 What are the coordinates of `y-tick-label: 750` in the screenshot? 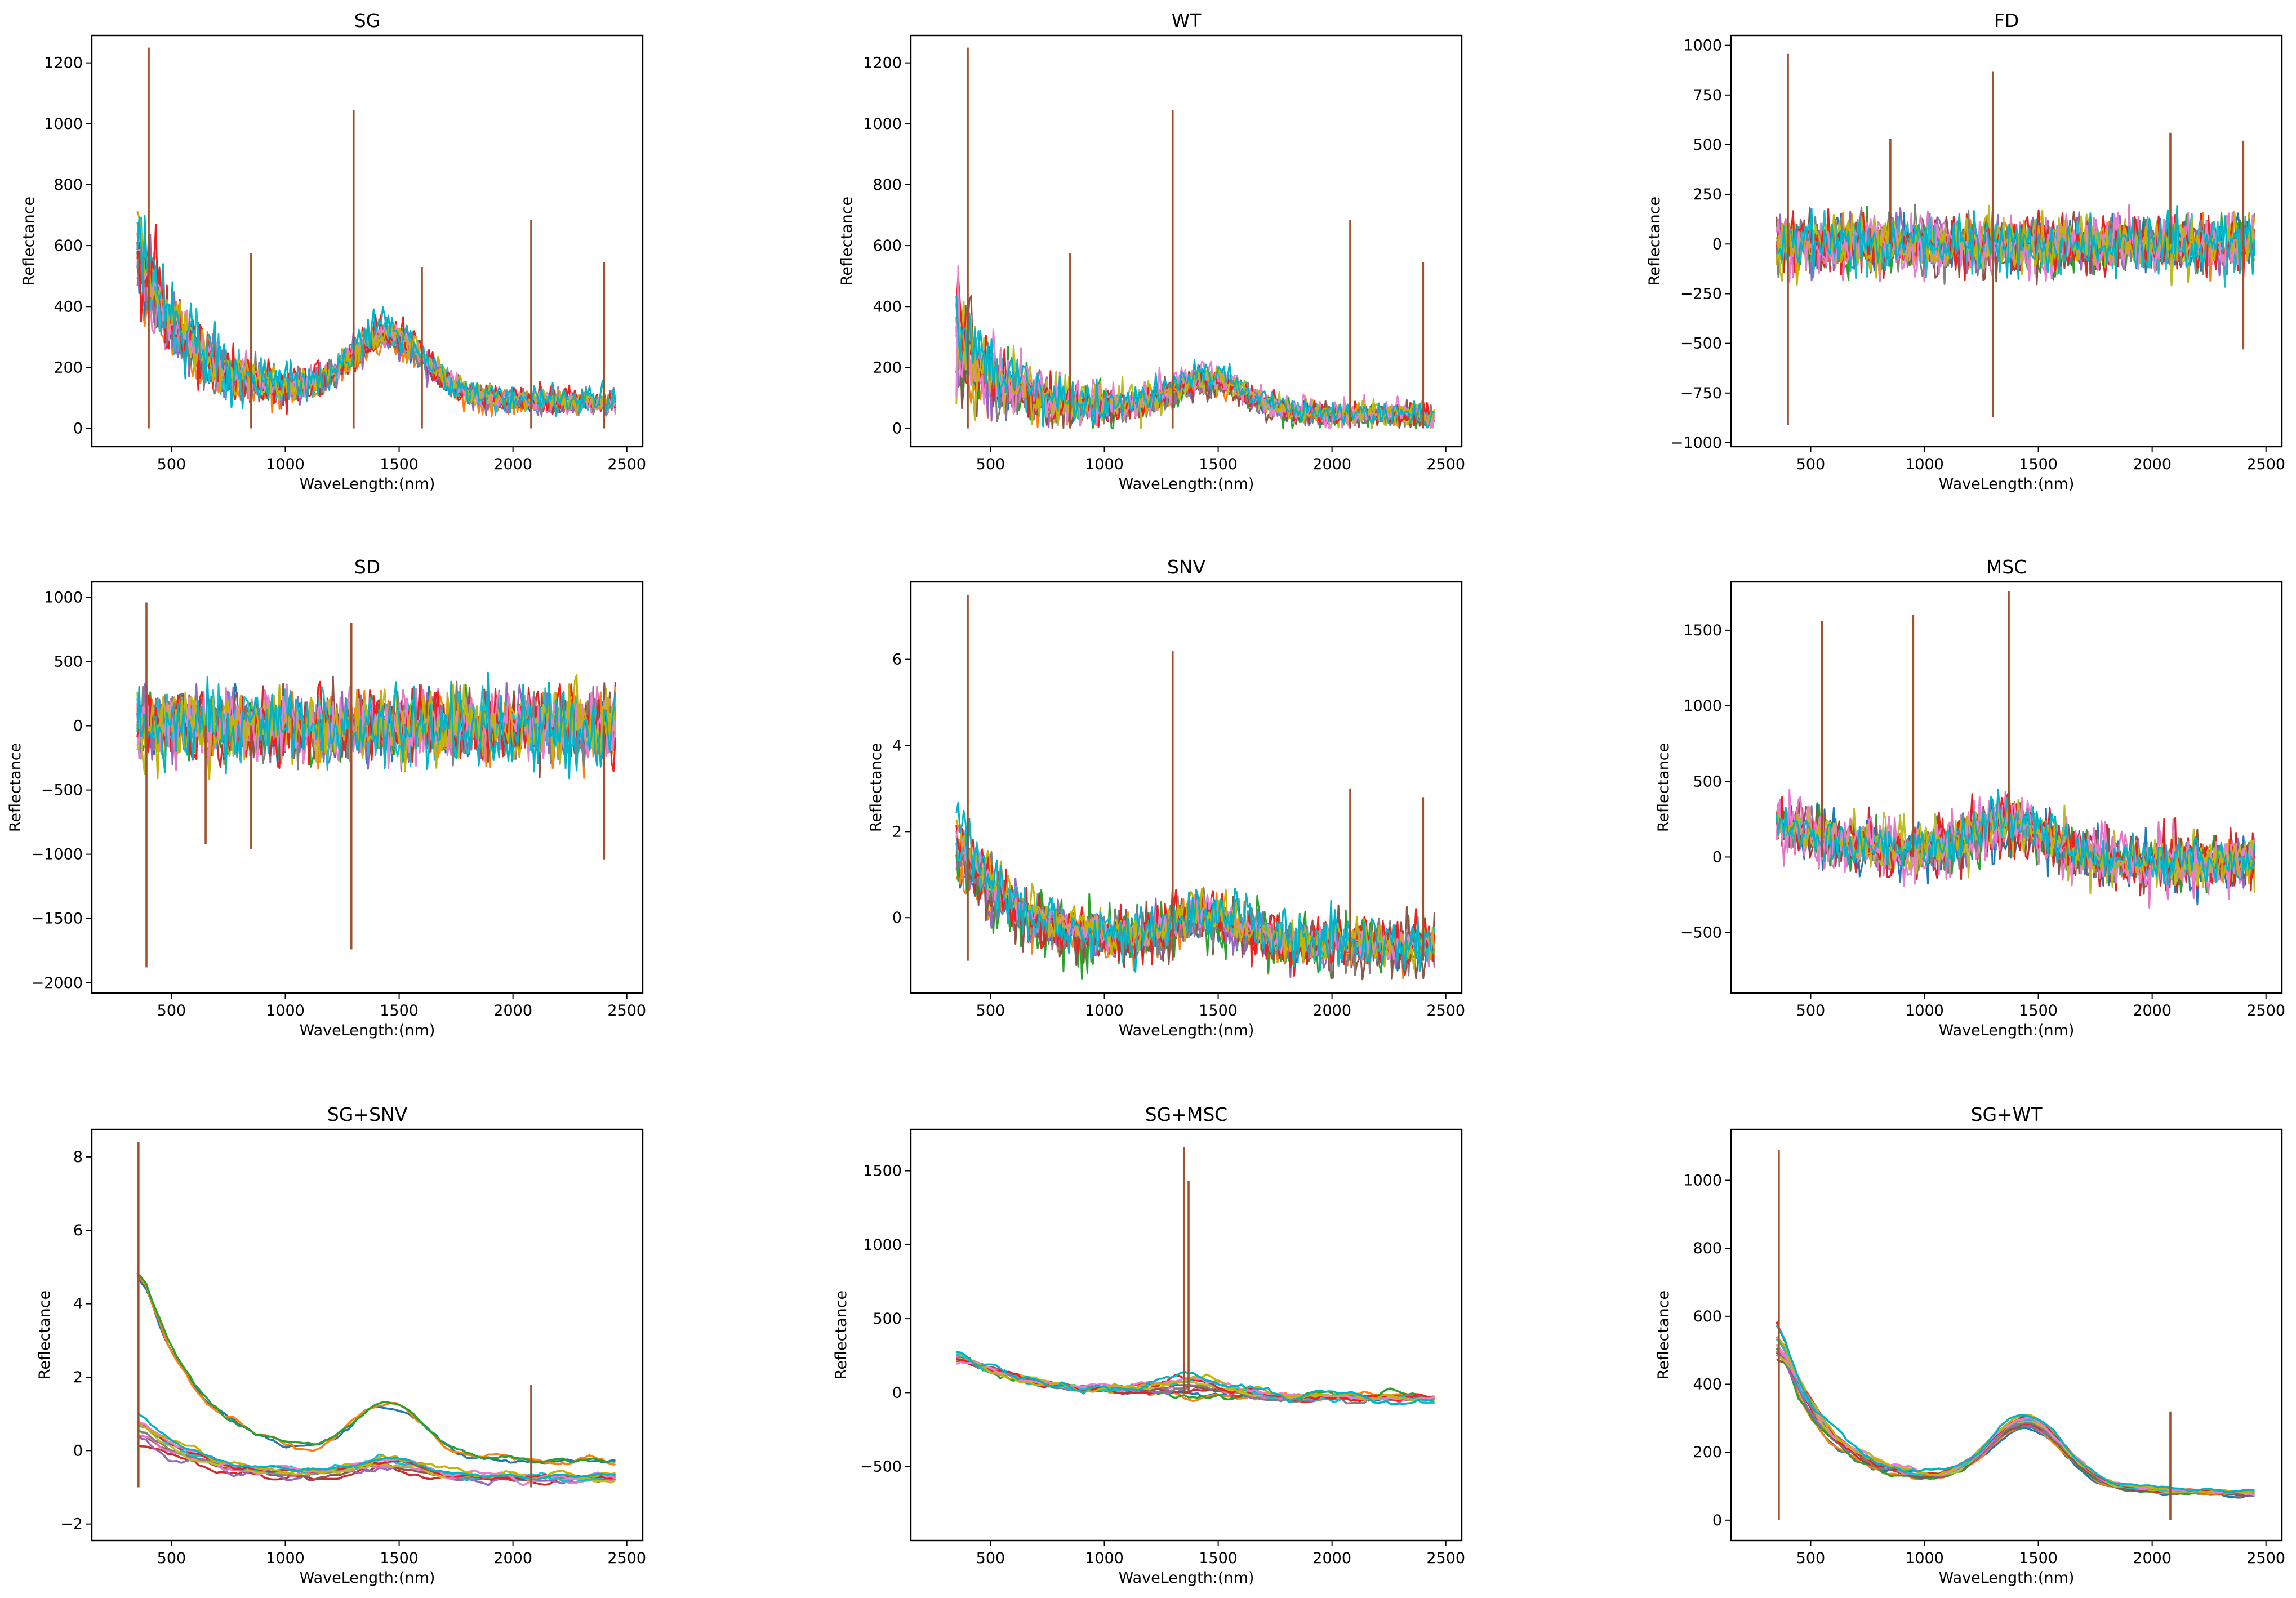 It's located at (1707, 95).